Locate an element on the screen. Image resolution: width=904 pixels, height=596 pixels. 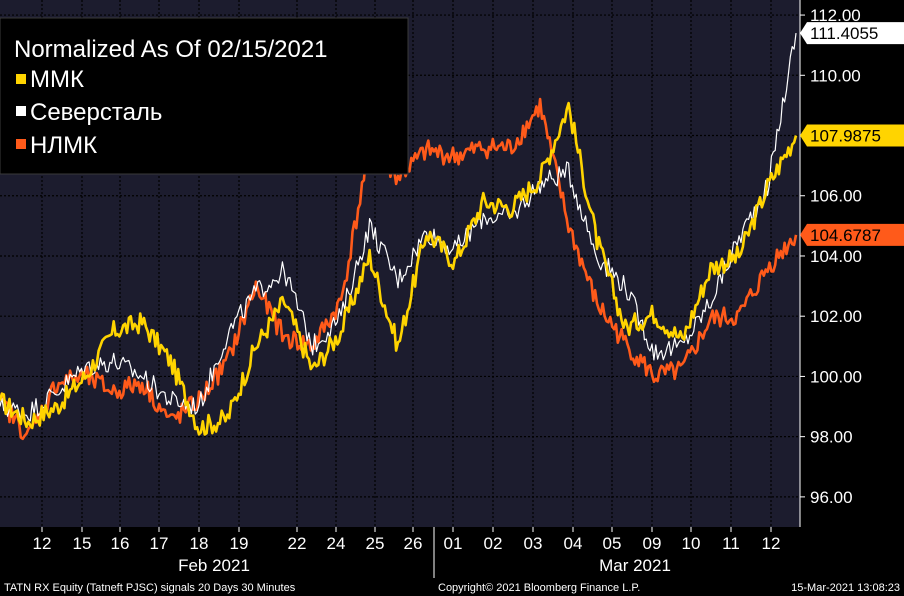
footer-copyright: Copyright© 2021 Bloomberg Finance L.P. is located at coordinates (539, 588).